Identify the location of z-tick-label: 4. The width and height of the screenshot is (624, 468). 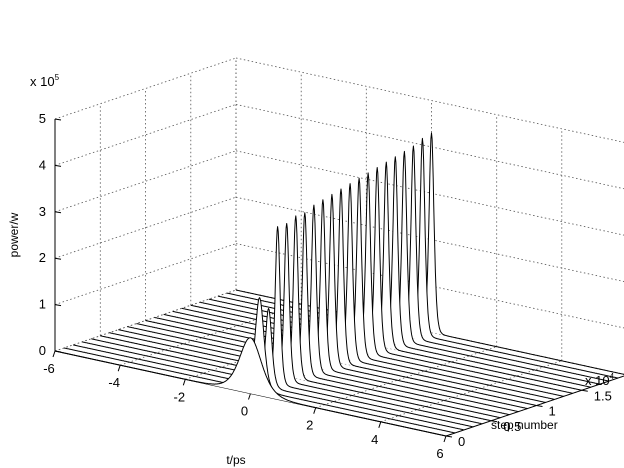
(42, 164).